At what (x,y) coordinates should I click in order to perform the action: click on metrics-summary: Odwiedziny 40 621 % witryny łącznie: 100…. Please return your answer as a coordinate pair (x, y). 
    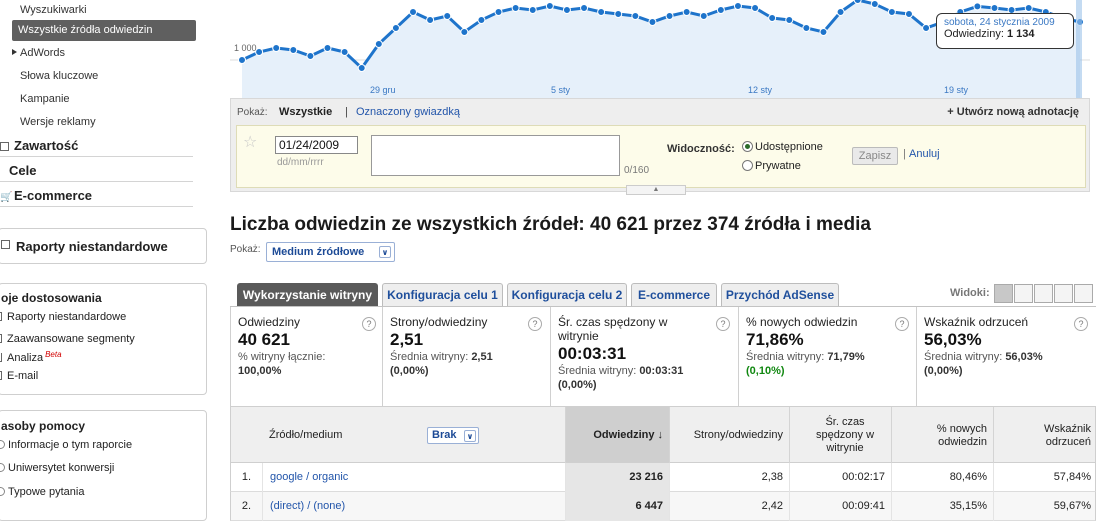
    Looking at the image, I should click on (663, 356).